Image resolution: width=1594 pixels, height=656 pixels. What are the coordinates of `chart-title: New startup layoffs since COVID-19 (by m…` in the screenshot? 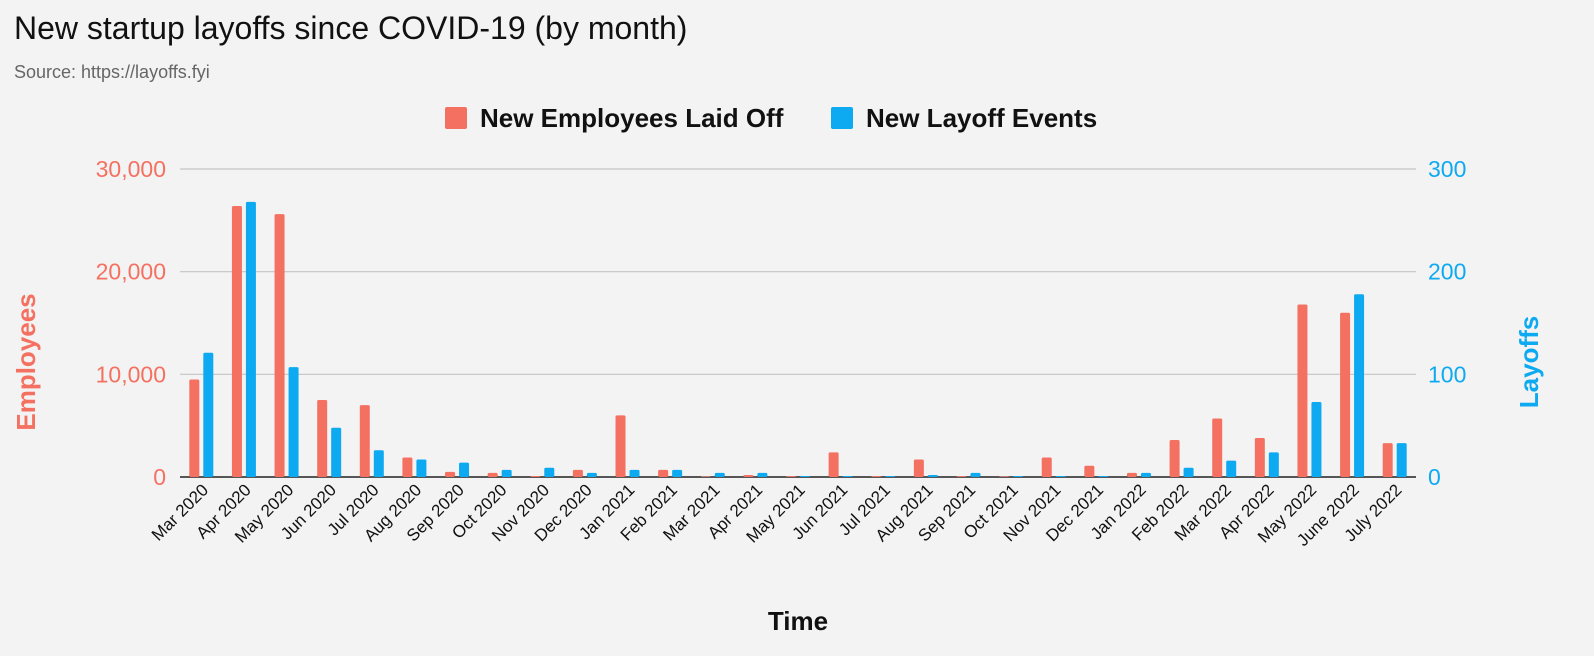 It's located at (351, 28).